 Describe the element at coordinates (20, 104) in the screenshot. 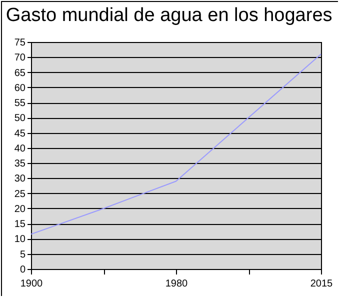

I see `y-tick-label: 55` at that location.